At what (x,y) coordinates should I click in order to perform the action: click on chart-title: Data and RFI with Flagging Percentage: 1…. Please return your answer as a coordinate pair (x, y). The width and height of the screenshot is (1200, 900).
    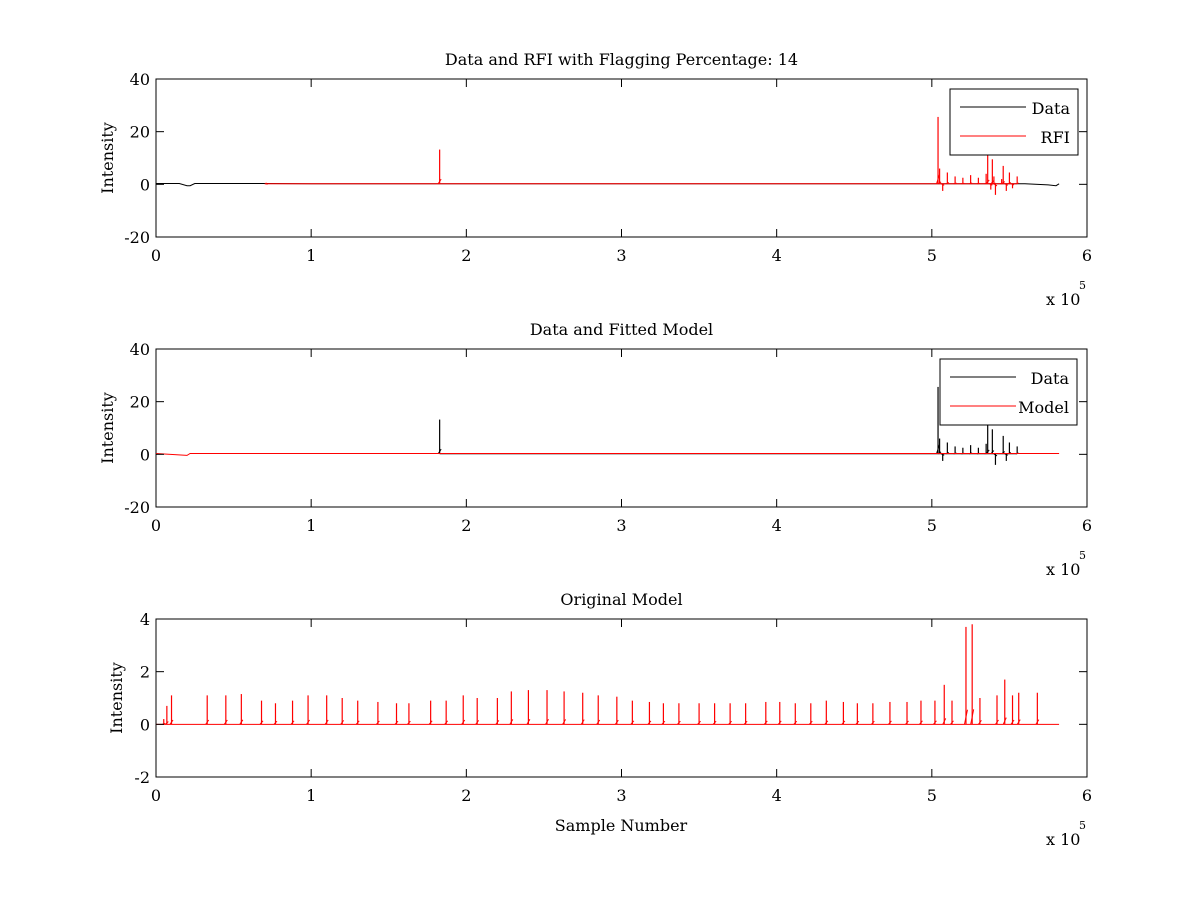
    Looking at the image, I should click on (621, 59).